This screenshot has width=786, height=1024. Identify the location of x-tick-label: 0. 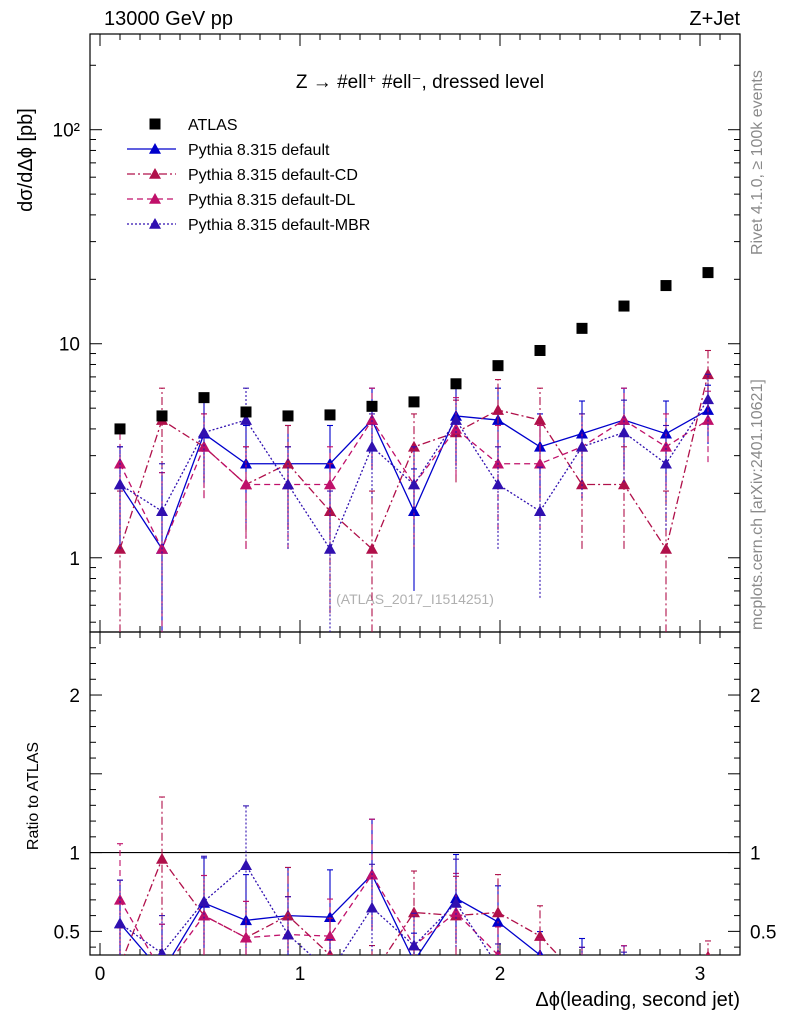
(100, 974).